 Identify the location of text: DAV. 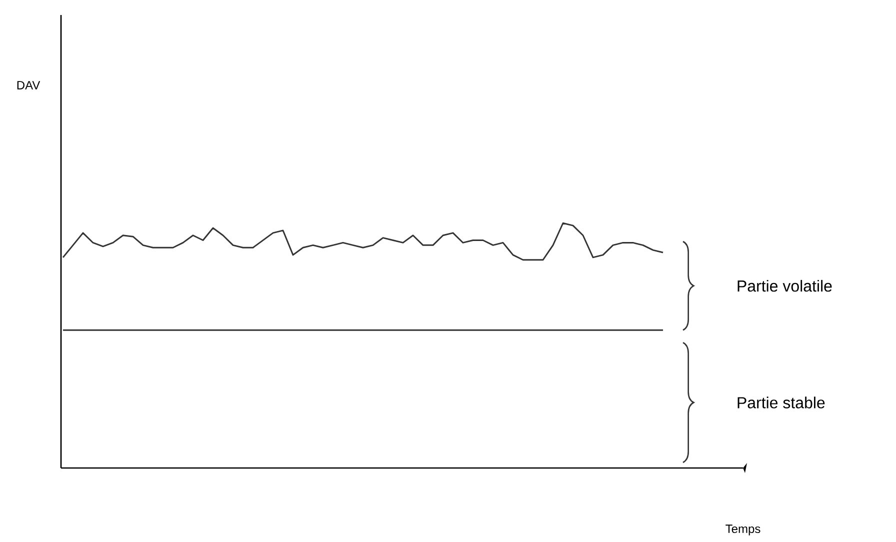
(28, 85).